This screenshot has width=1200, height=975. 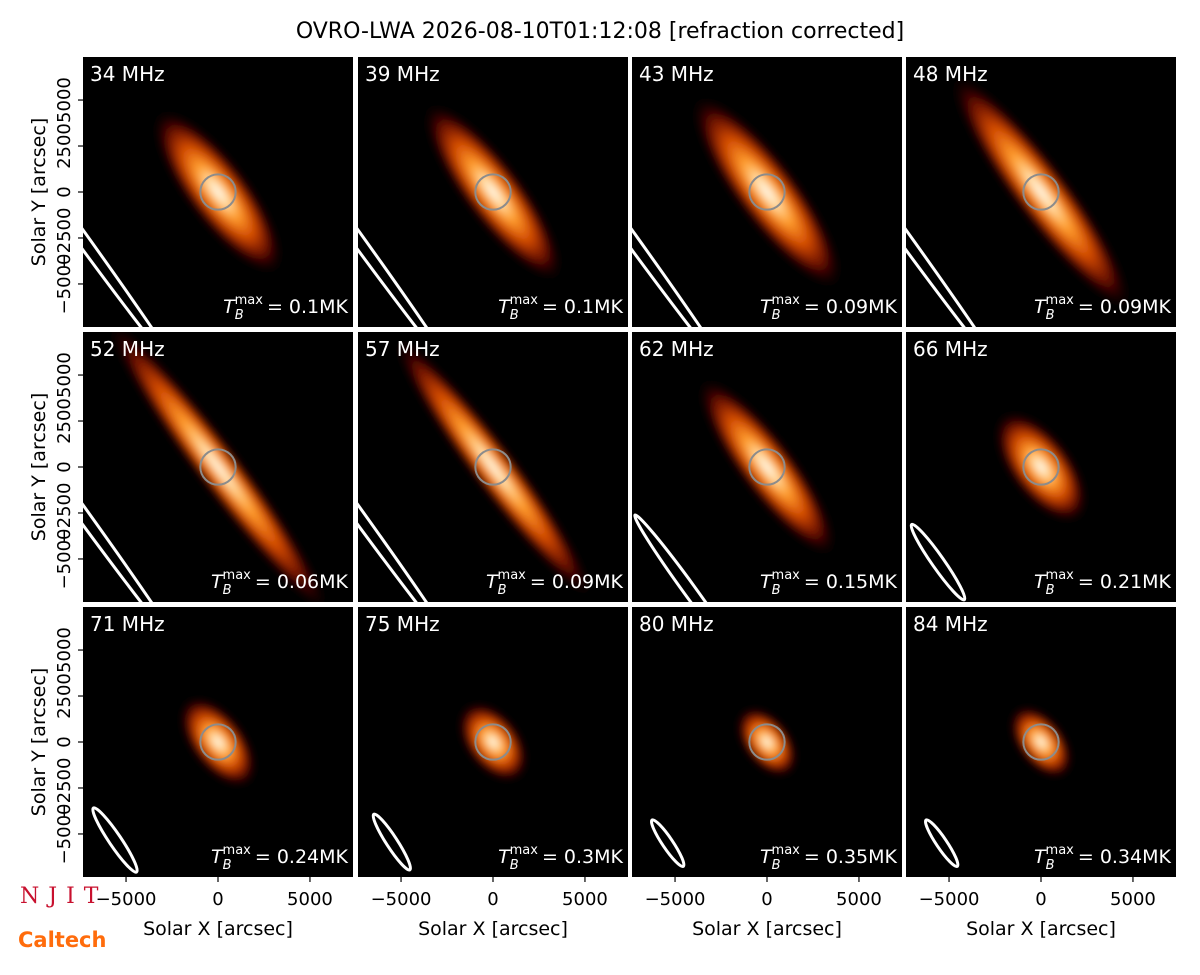 What do you see at coordinates (280, 858) in the screenshot?
I see `annotation: TBmax = 0.24MK` at bounding box center [280, 858].